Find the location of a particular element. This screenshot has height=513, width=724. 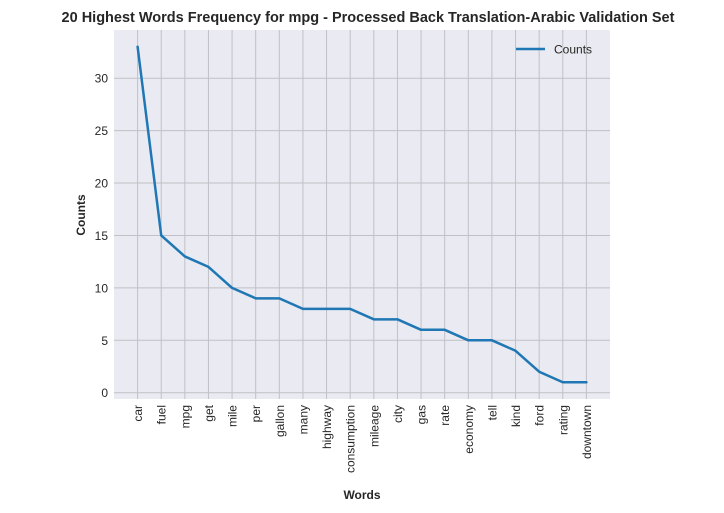

y-axis-label: Counts is located at coordinates (81, 215).